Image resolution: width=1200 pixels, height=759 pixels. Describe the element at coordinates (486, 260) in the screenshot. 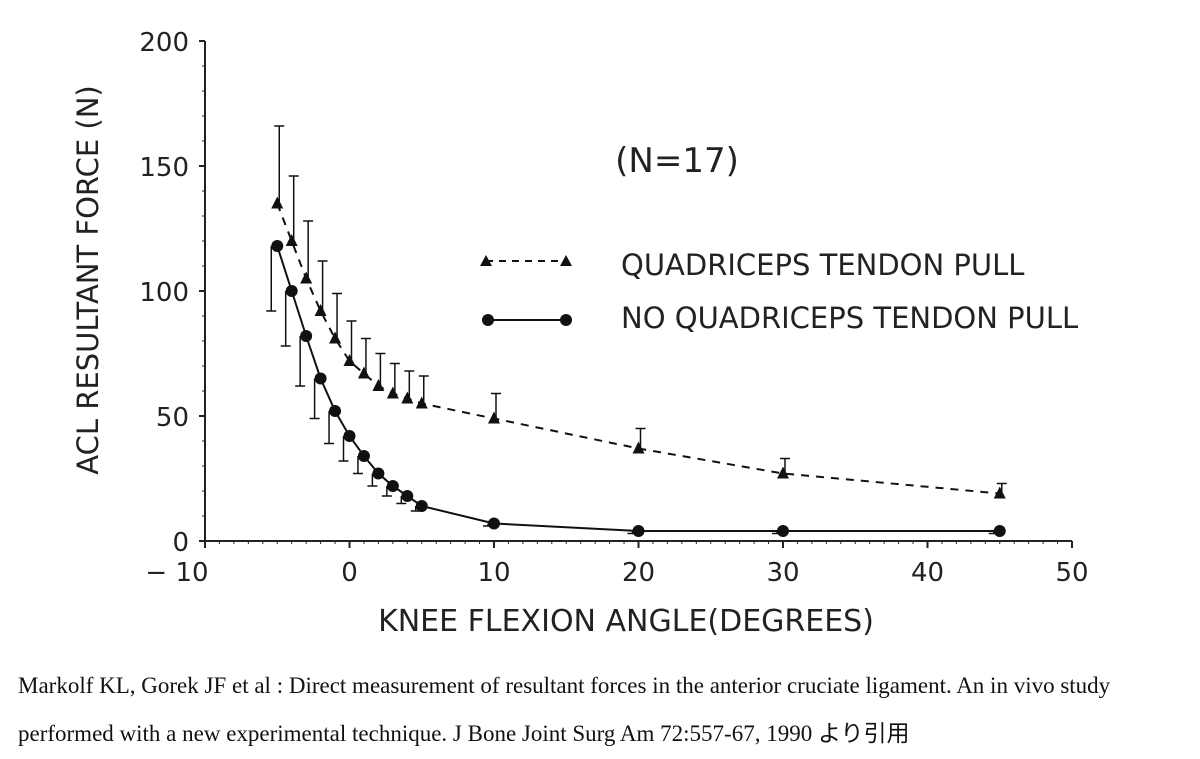

I see `legend-quadriceps-marker-left` at that location.